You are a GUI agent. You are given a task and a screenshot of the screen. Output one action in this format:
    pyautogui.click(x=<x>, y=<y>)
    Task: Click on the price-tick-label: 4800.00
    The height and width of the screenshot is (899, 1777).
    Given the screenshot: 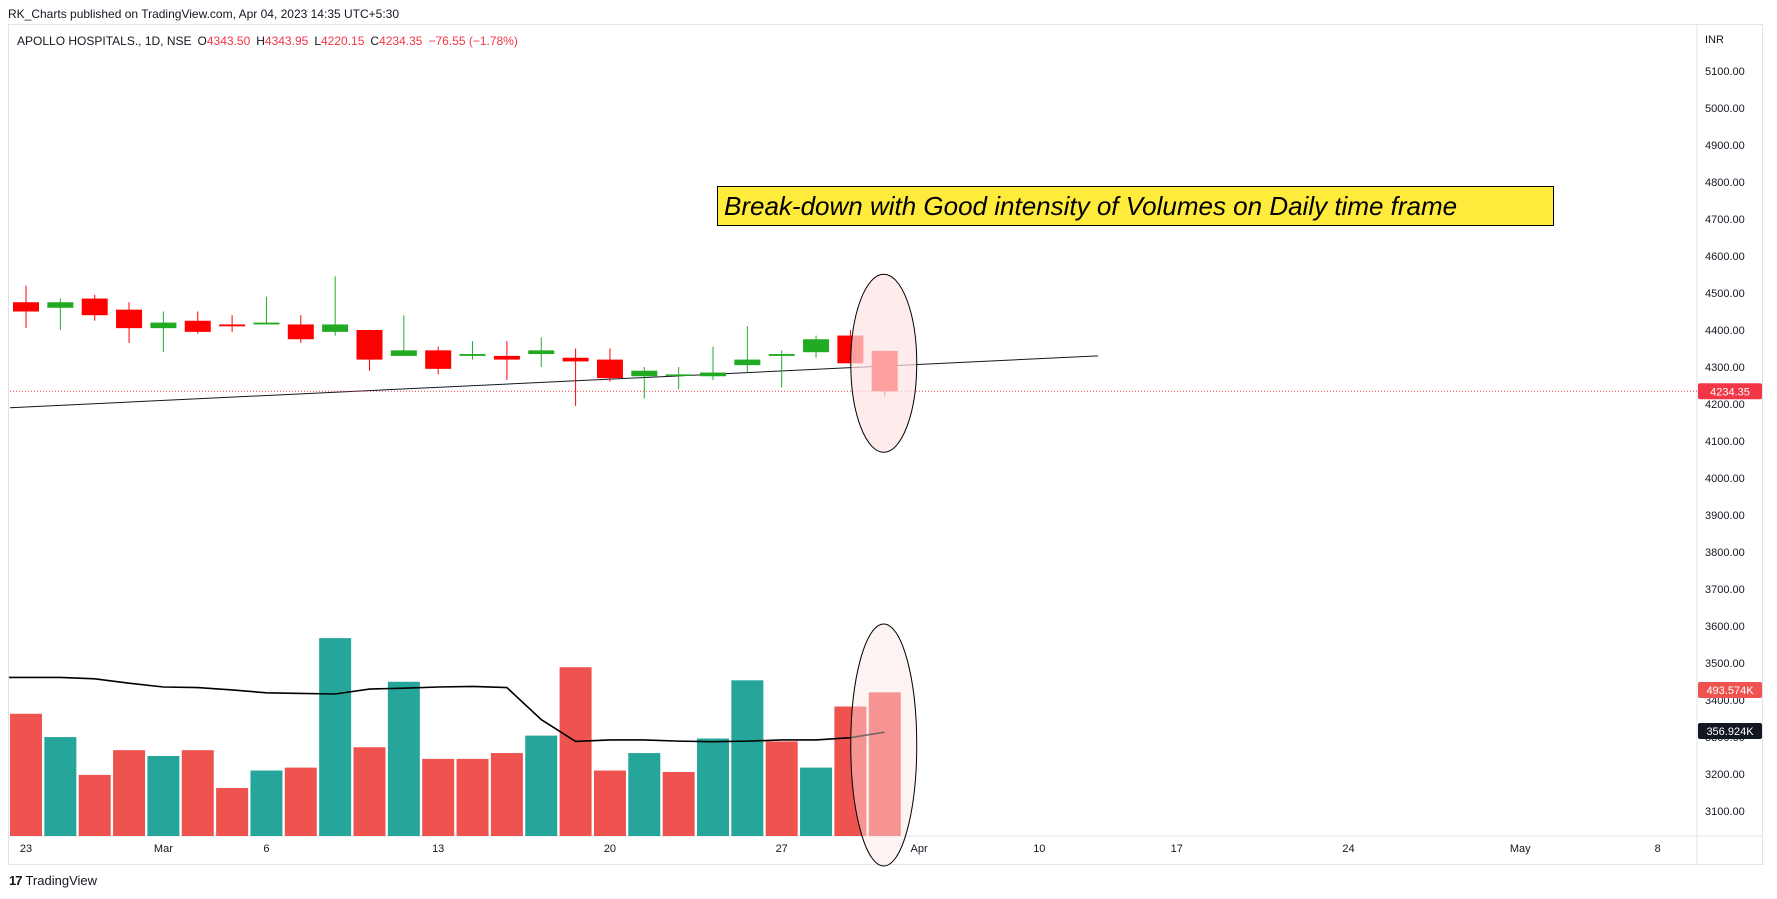 What is the action you would take?
    pyautogui.click(x=1725, y=183)
    